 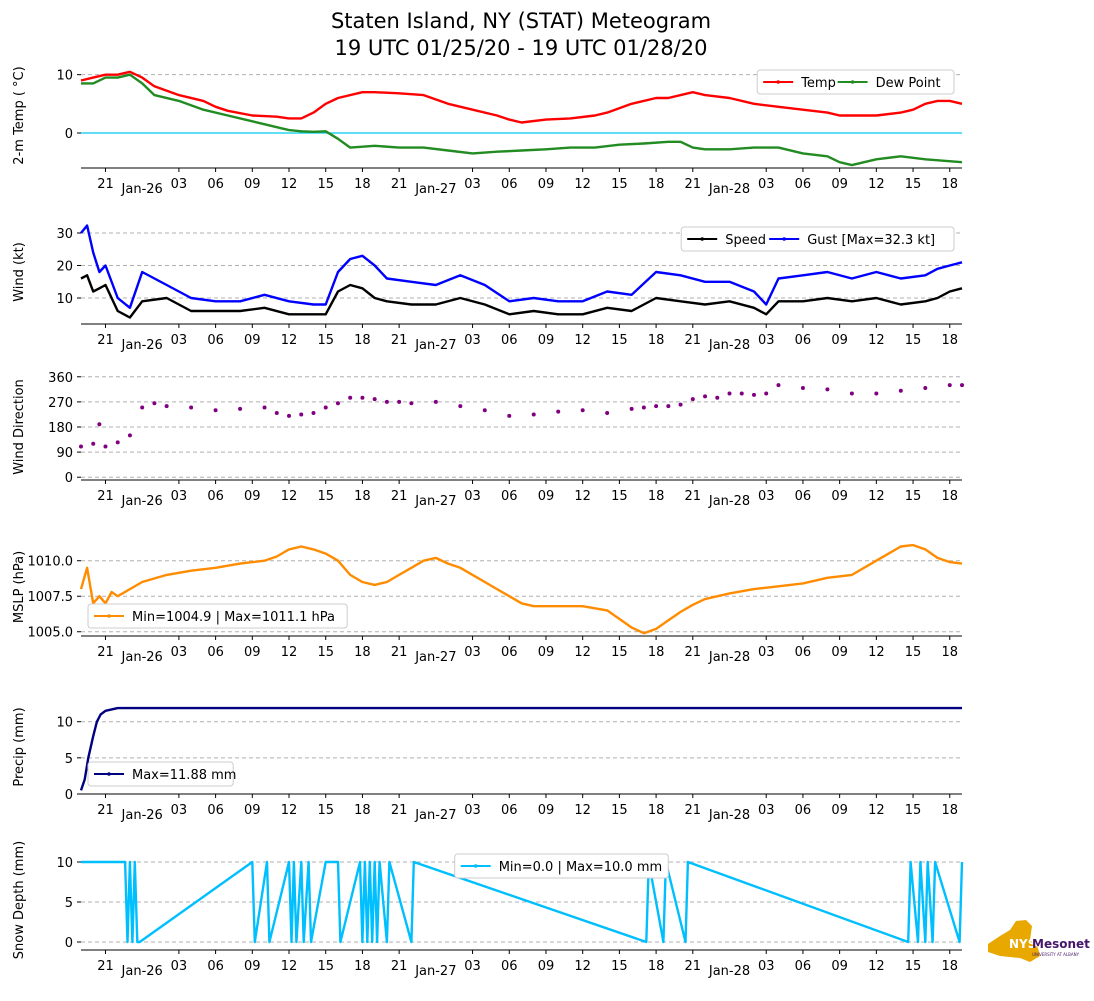 I want to click on y-tick-label: 360, so click(x=60, y=378).